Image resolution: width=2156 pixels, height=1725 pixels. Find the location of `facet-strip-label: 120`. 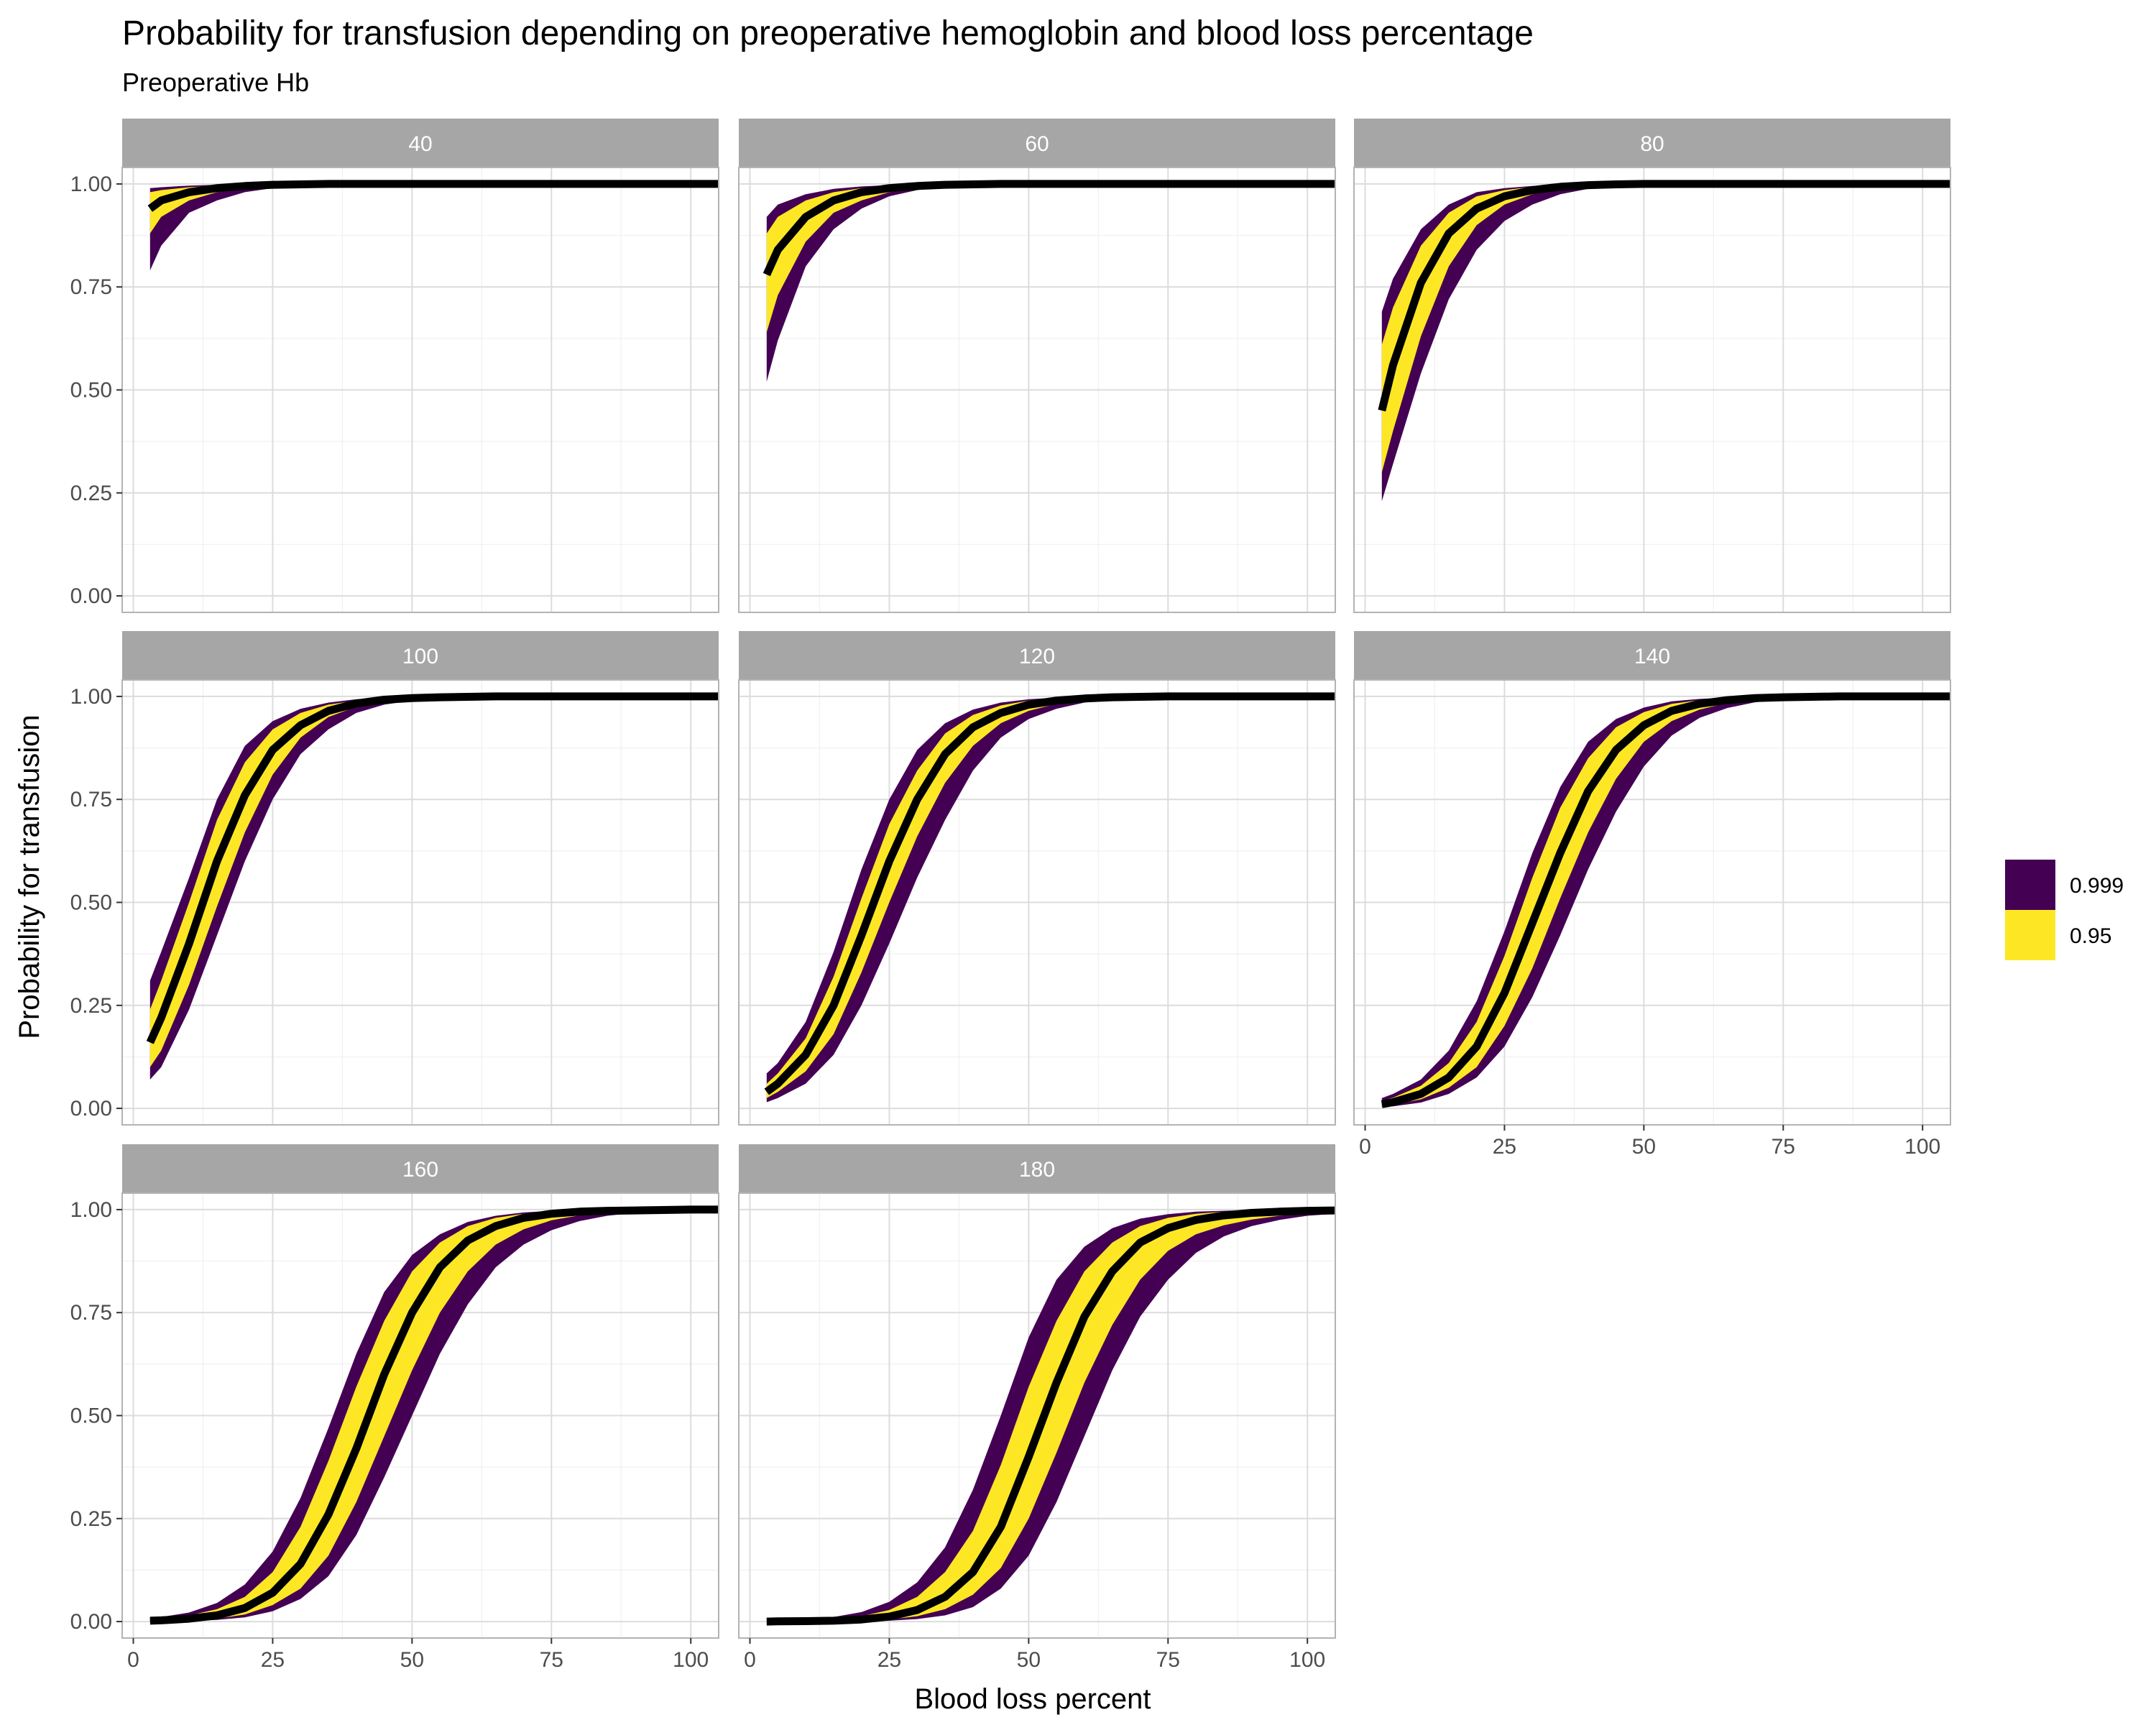

facet-strip-label: 120 is located at coordinates (1037, 656).